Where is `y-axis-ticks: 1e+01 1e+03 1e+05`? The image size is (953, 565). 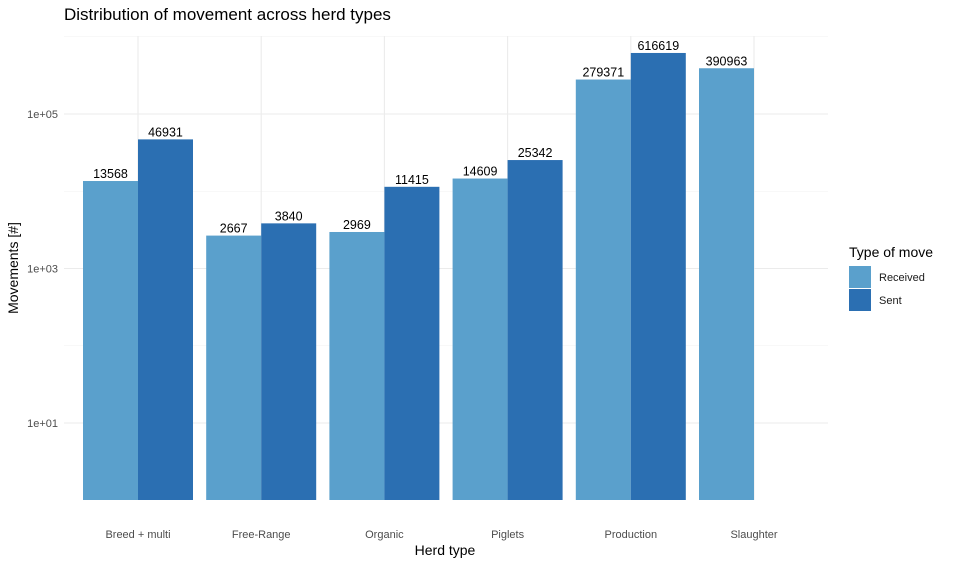 y-axis-ticks: 1e+01 1e+03 1e+05 is located at coordinates (42, 269).